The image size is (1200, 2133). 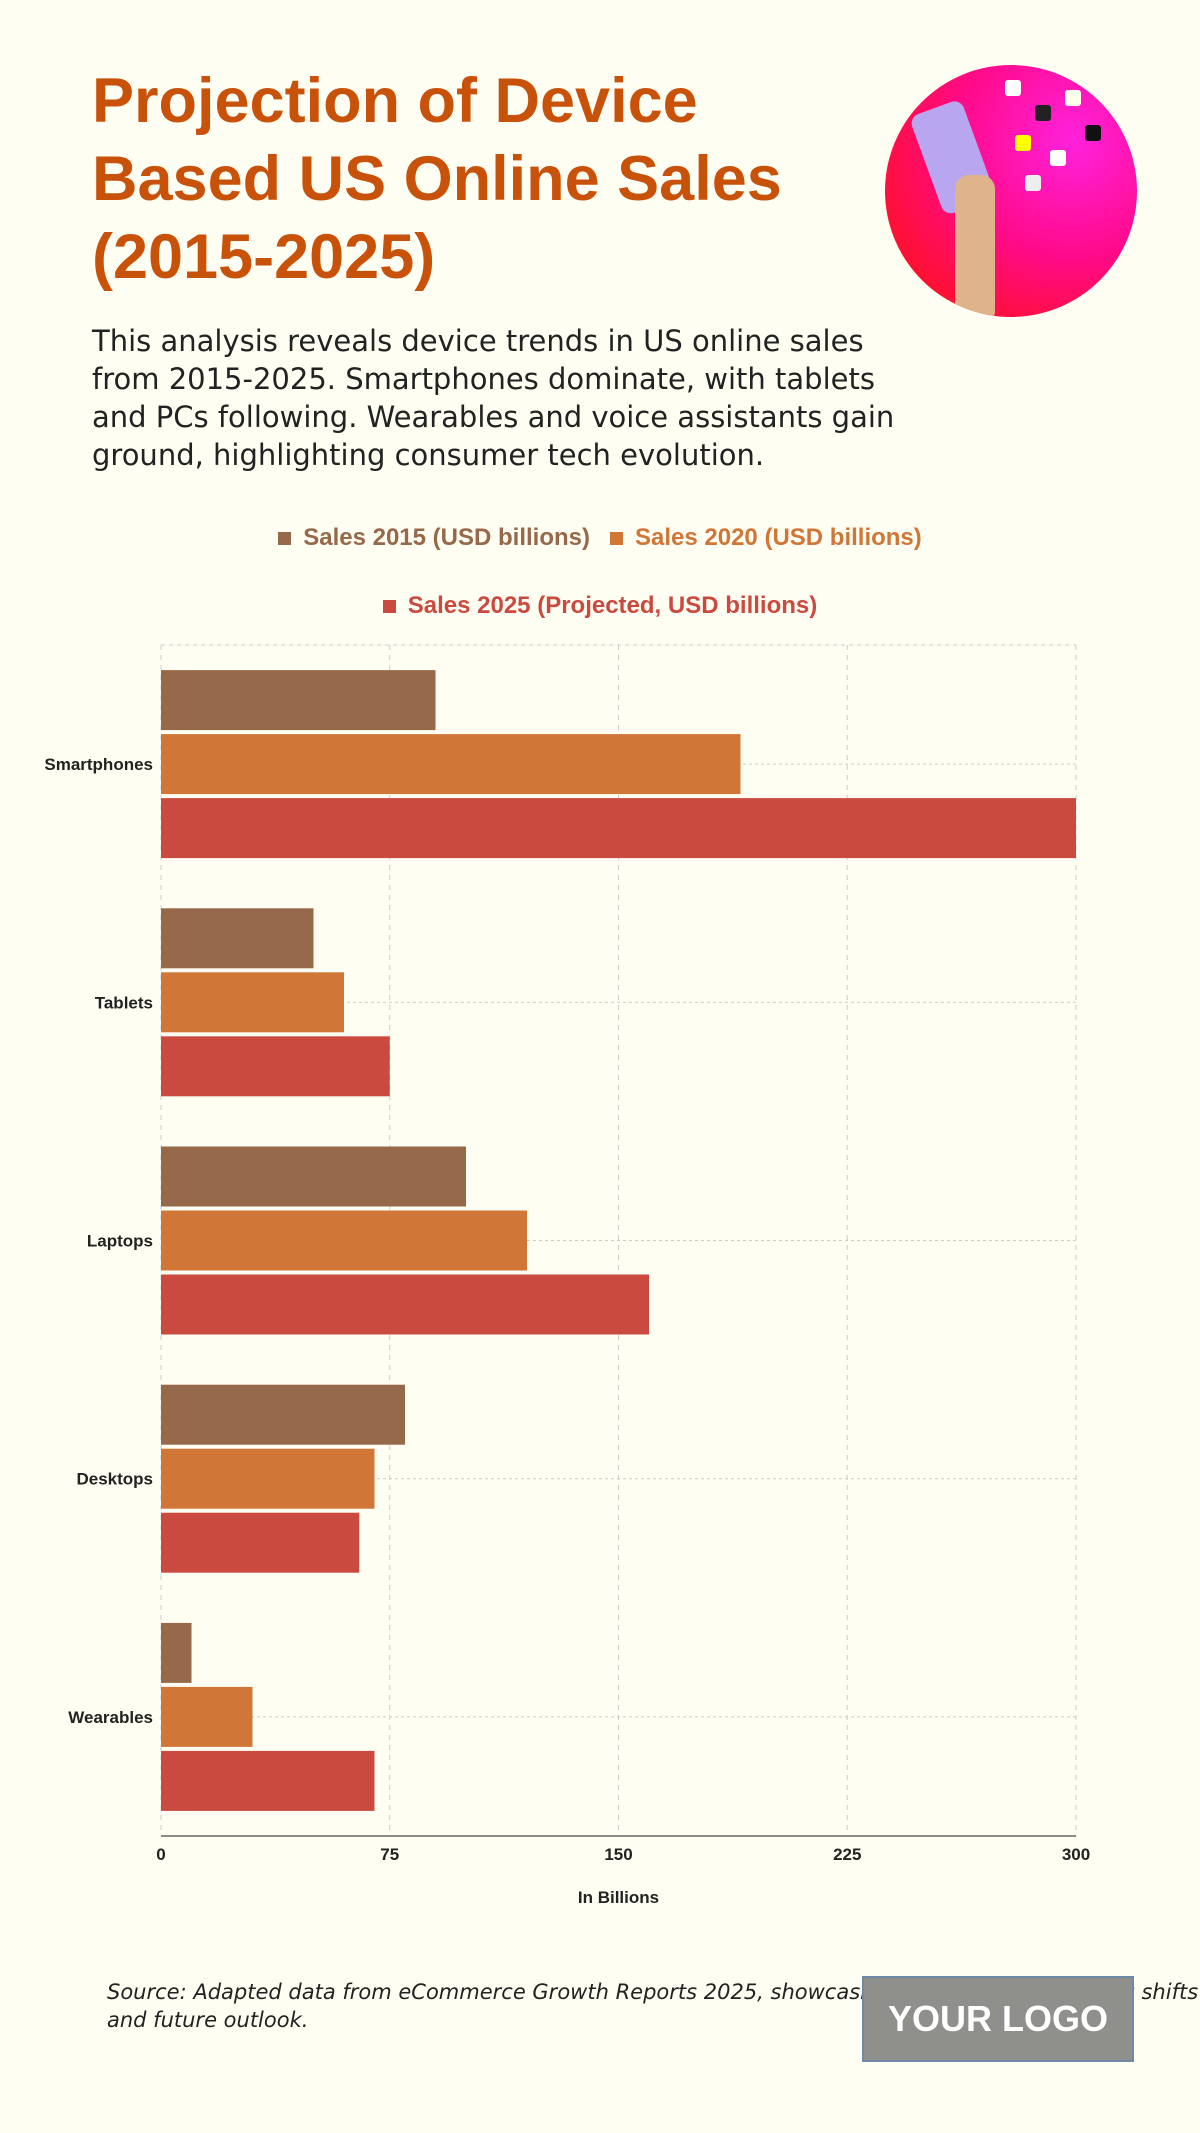 I want to click on y-category-label: Laptops, so click(x=120, y=1241).